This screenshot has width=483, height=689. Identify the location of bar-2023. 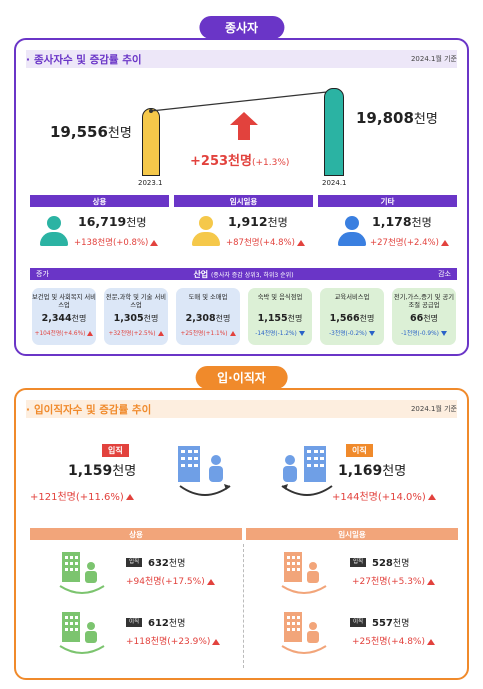
(151, 142).